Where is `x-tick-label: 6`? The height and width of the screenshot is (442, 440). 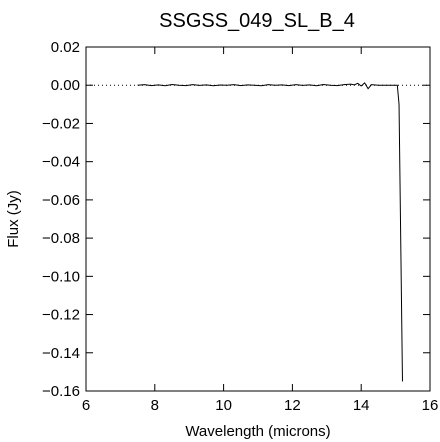 x-tick-label: 6 is located at coordinates (86, 405).